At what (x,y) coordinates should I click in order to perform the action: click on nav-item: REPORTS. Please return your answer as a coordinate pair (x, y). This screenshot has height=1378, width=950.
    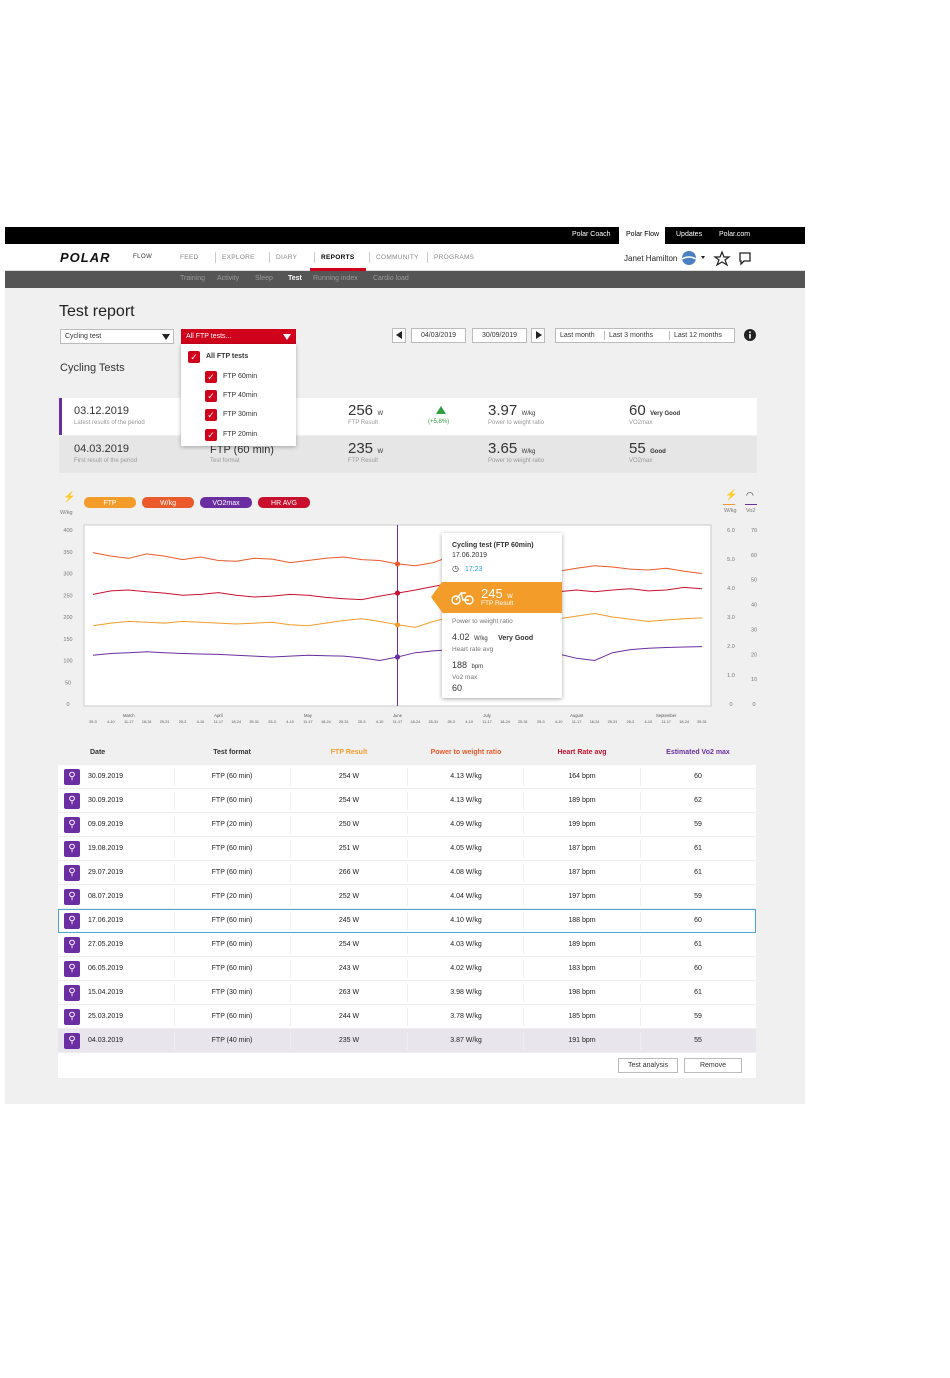
    Looking at the image, I should click on (338, 257).